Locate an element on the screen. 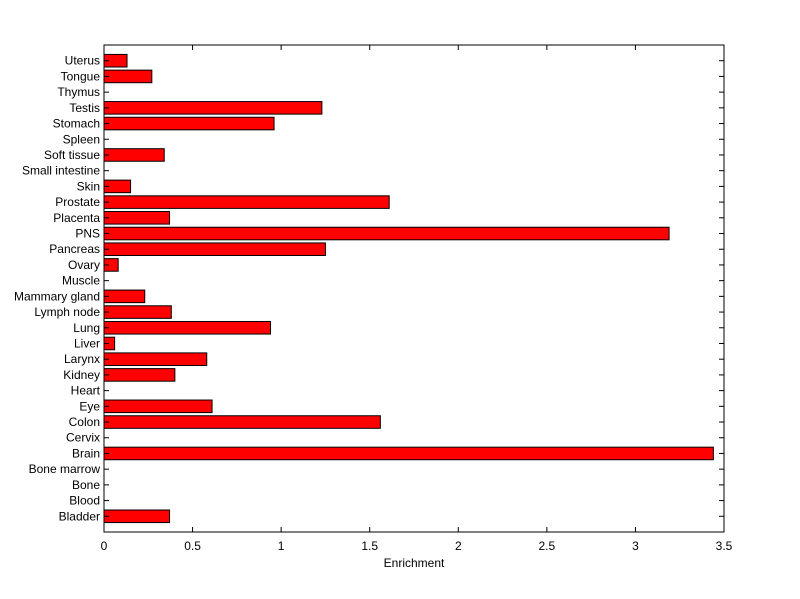 The image size is (800, 599). category-label-larynx: Larynx is located at coordinates (82, 359).